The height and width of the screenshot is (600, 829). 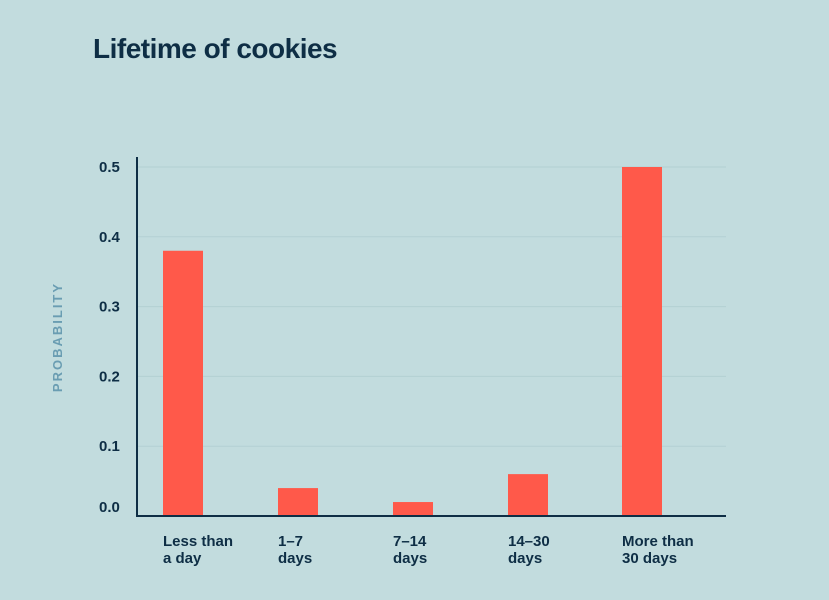 What do you see at coordinates (410, 550) in the screenshot?
I see `x-tick-label: 7–14 days` at bounding box center [410, 550].